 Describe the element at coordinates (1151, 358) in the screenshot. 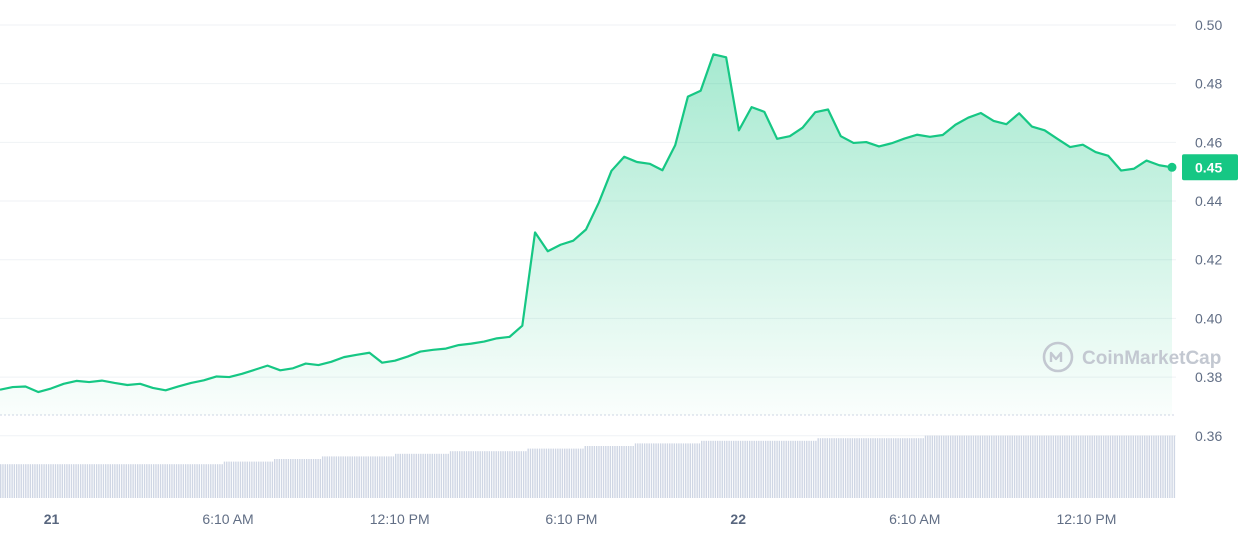

I see `watermark-text: CoinMarketCap` at that location.